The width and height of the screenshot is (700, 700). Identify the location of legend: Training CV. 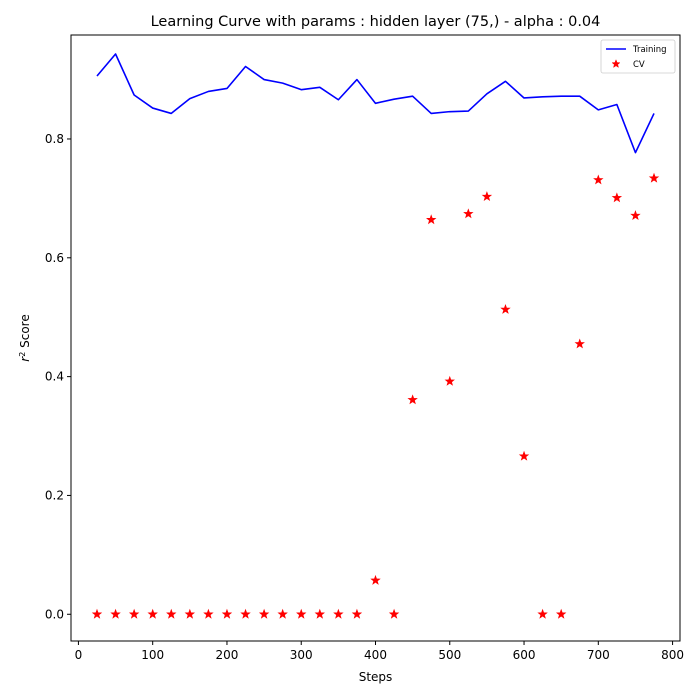
(638, 56).